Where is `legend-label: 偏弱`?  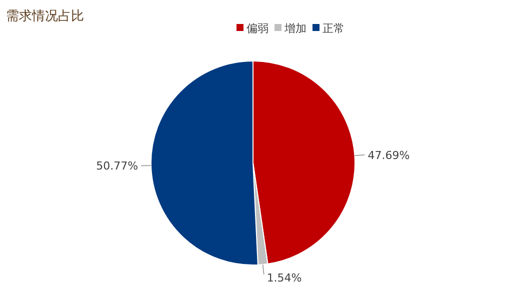 legend-label: 偏弱 is located at coordinates (257, 28).